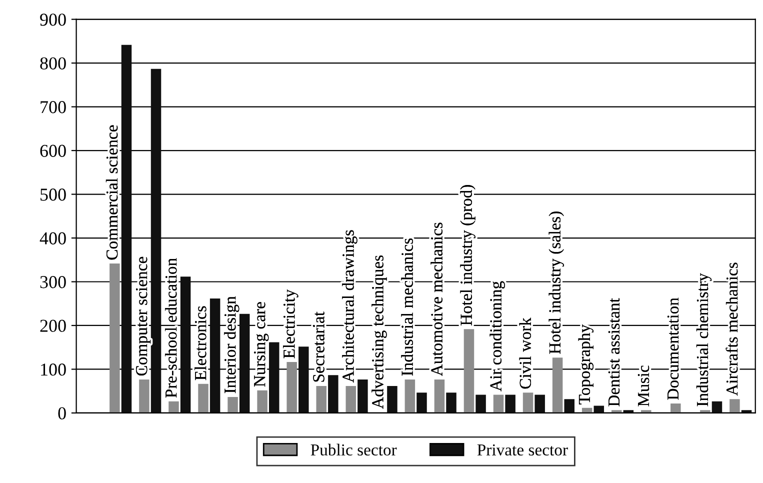 The width and height of the screenshot is (763, 483). What do you see at coordinates (53, 282) in the screenshot?
I see `y-tick-label: 300` at bounding box center [53, 282].